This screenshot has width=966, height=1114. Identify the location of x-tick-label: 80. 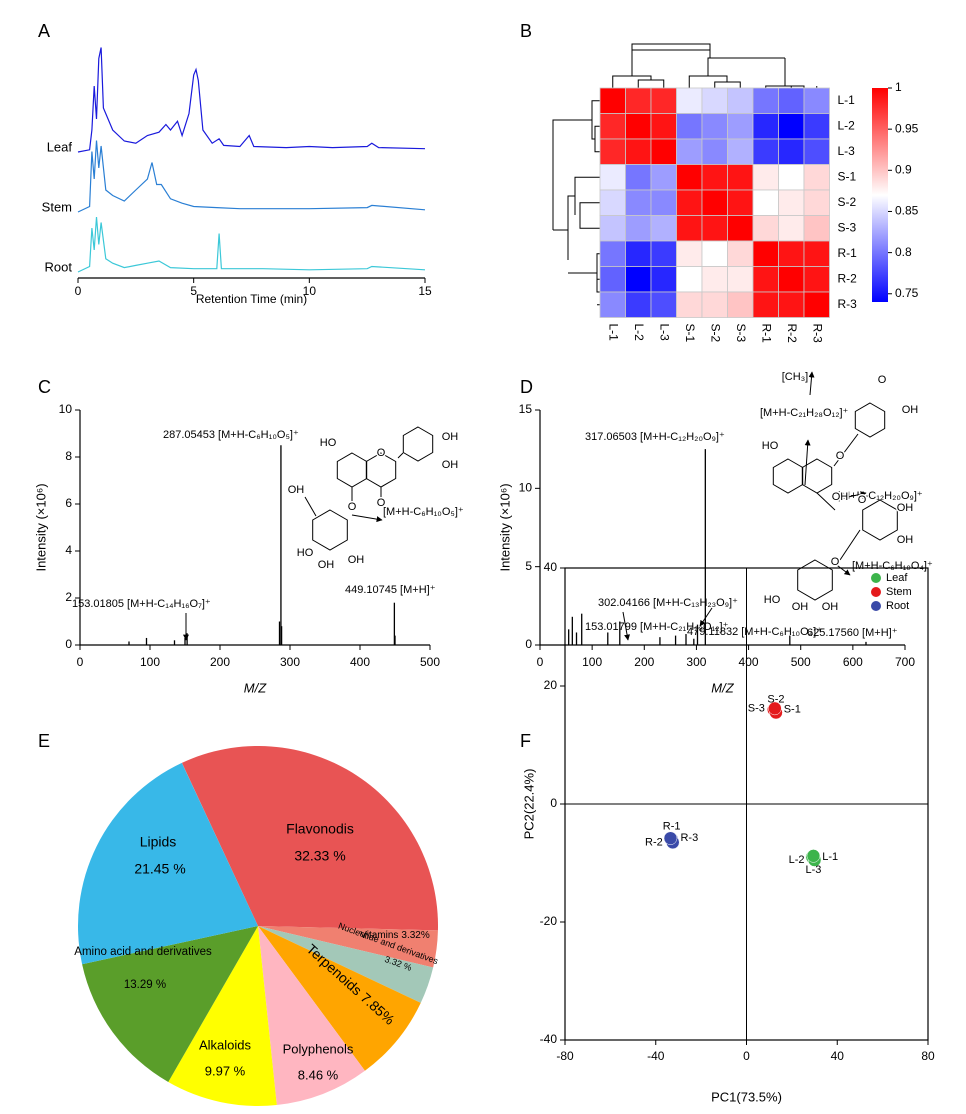
(928, 1056).